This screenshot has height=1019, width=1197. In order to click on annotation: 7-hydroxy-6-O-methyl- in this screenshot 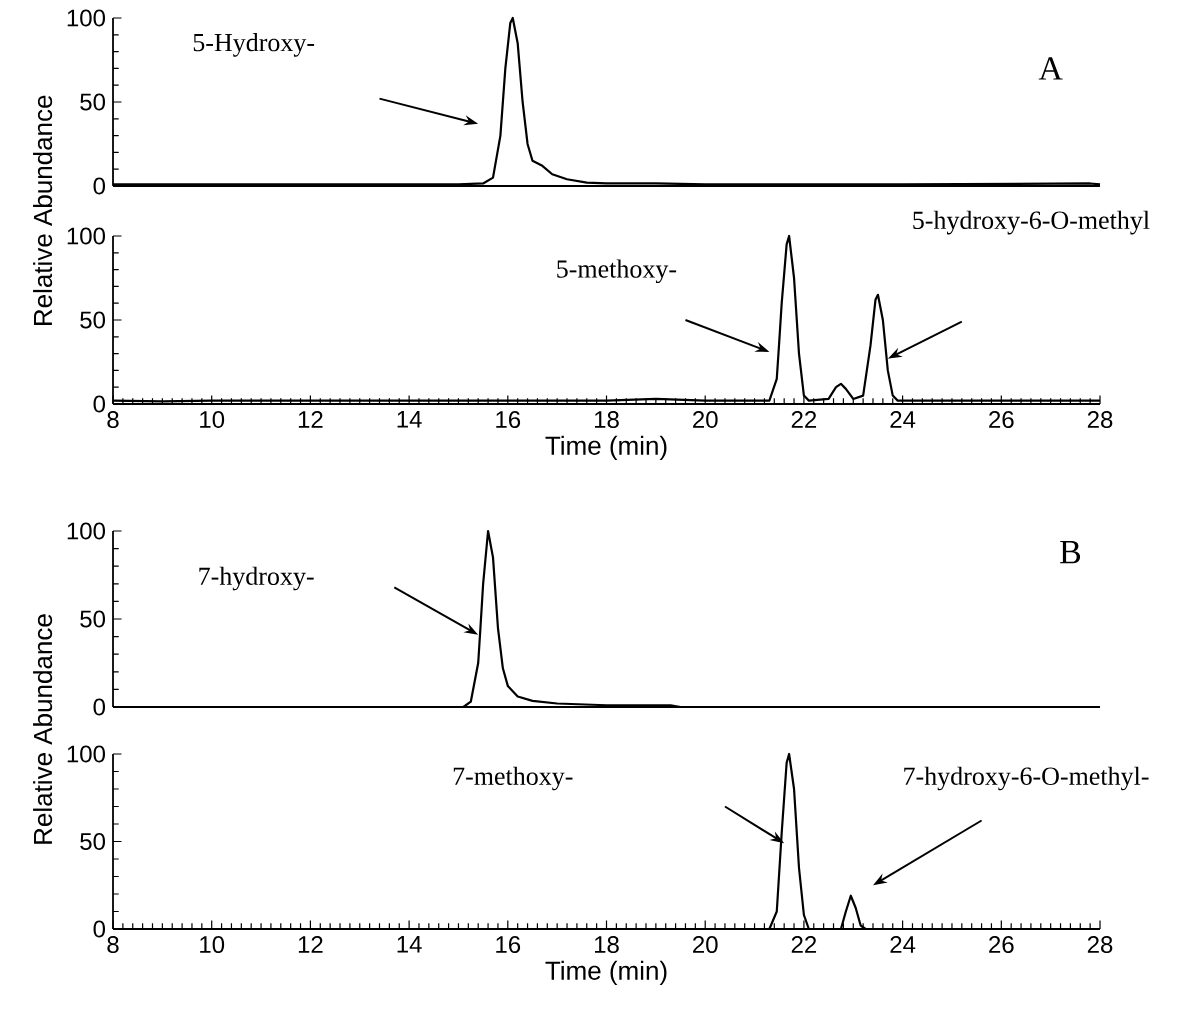, I will do `click(1026, 778)`.